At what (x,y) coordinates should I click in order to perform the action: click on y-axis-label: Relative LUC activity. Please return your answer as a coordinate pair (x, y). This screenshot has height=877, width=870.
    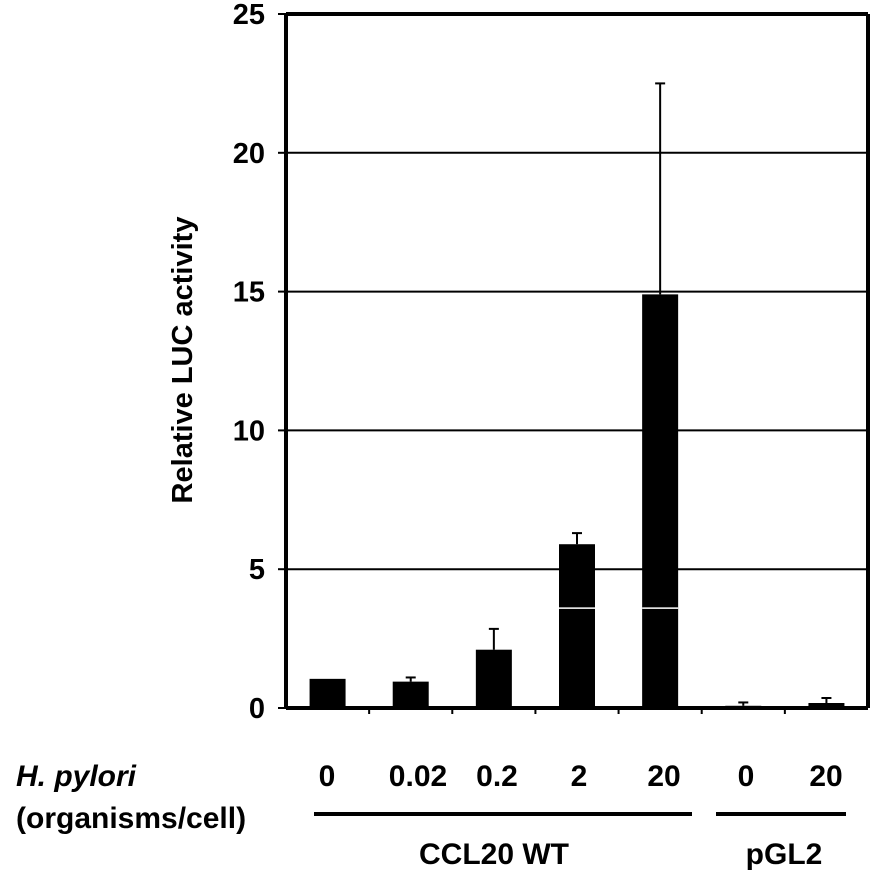
    Looking at the image, I should click on (183, 360).